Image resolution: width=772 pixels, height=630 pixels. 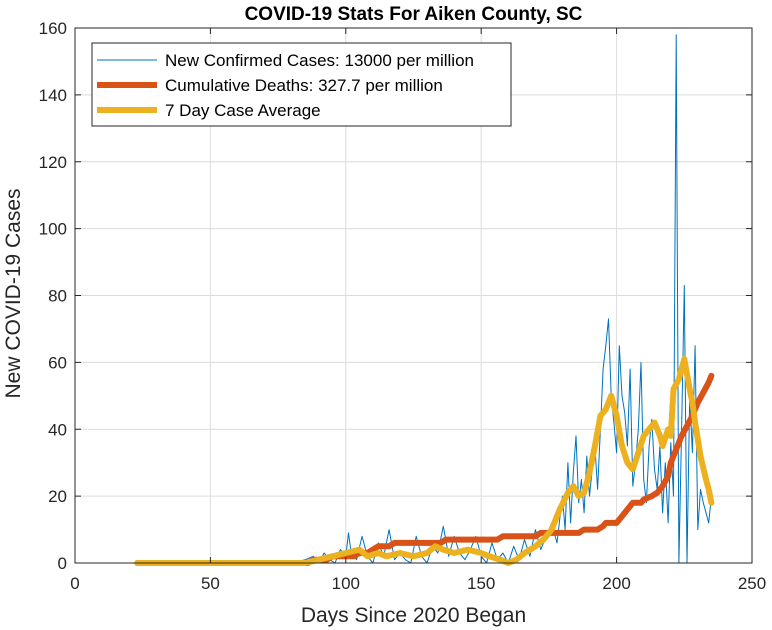 I want to click on legend-label-new-cases: New Confirmed Cases: 13000 per million, so click(x=319, y=60).